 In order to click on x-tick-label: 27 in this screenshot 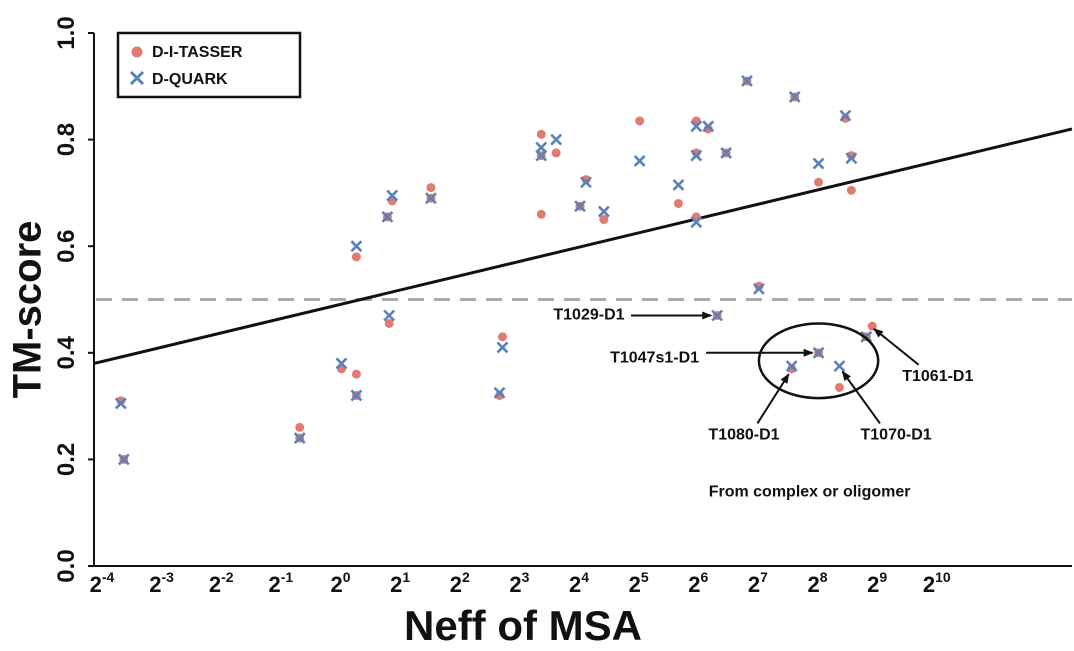, I will do `click(758, 583)`.